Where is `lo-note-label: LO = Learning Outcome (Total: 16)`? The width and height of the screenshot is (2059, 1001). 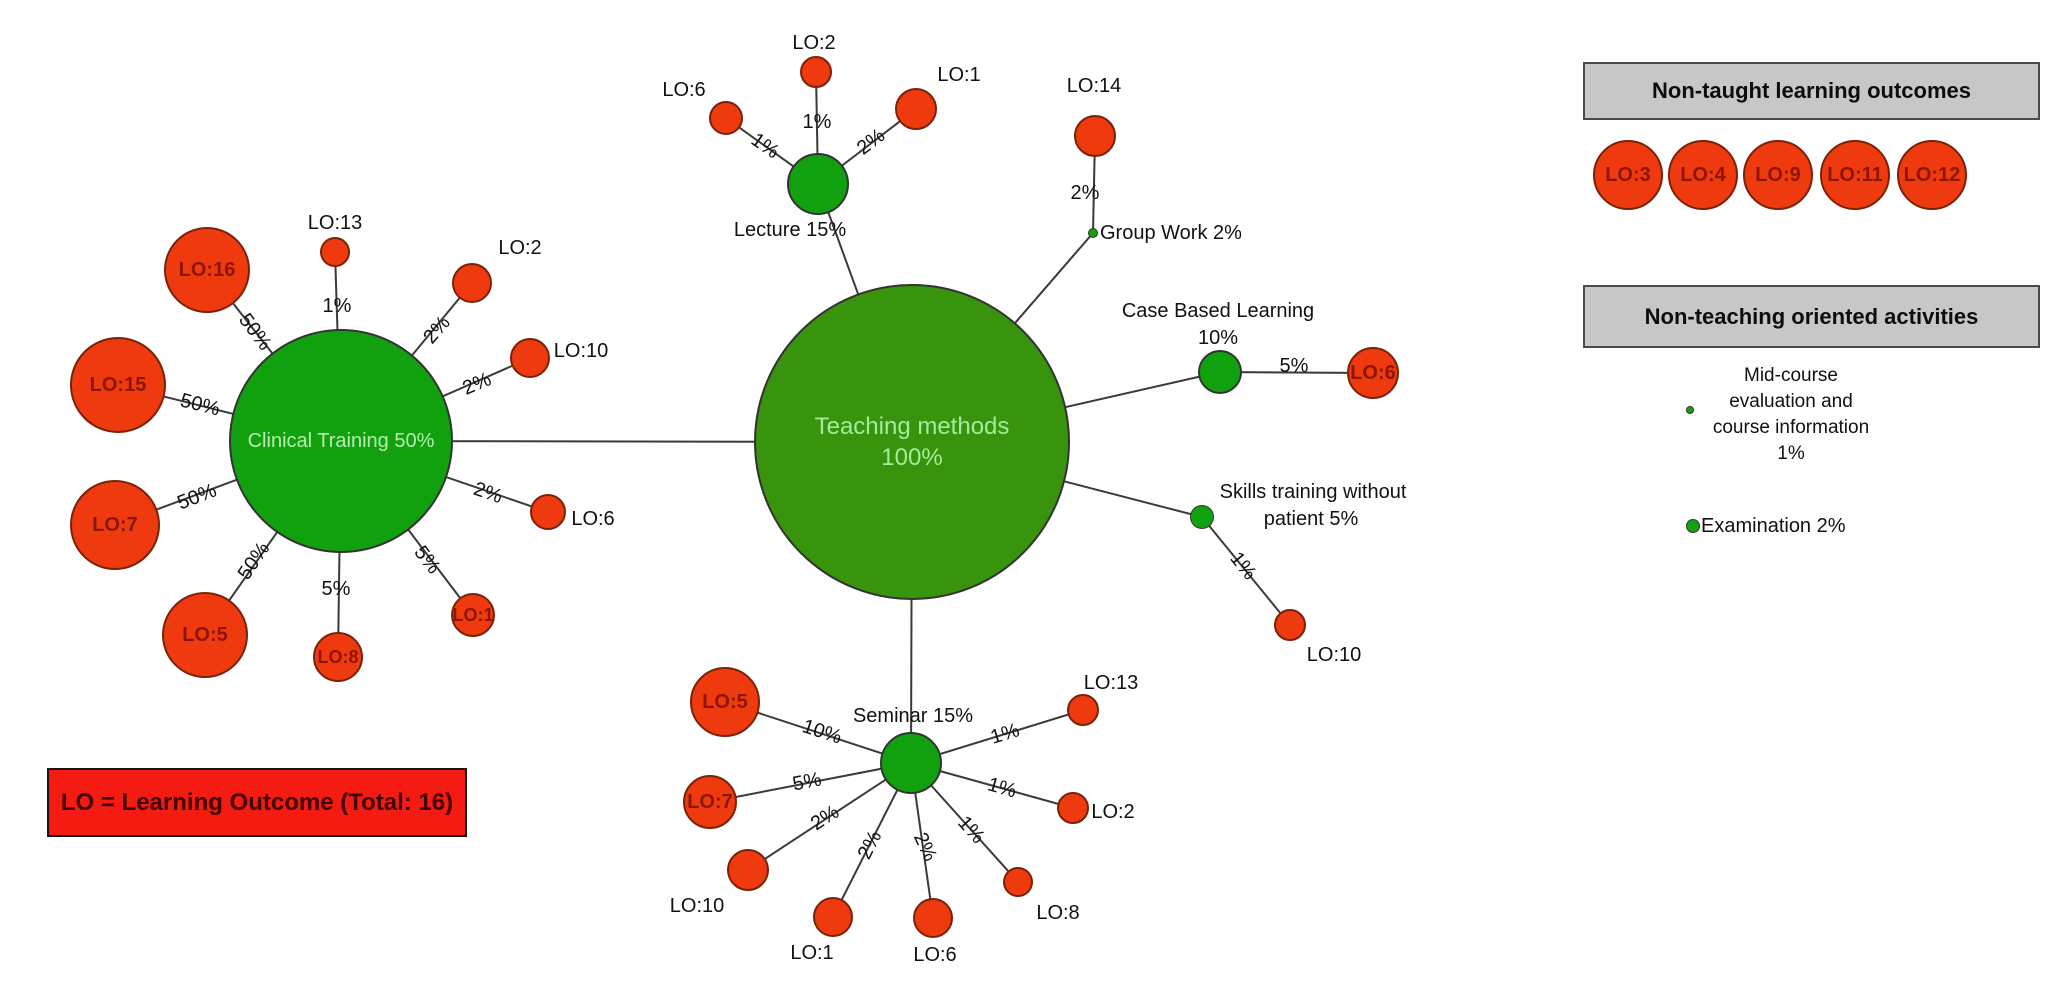
lo-note-label: LO = Learning Outcome (Total: 16) is located at coordinates (257, 802).